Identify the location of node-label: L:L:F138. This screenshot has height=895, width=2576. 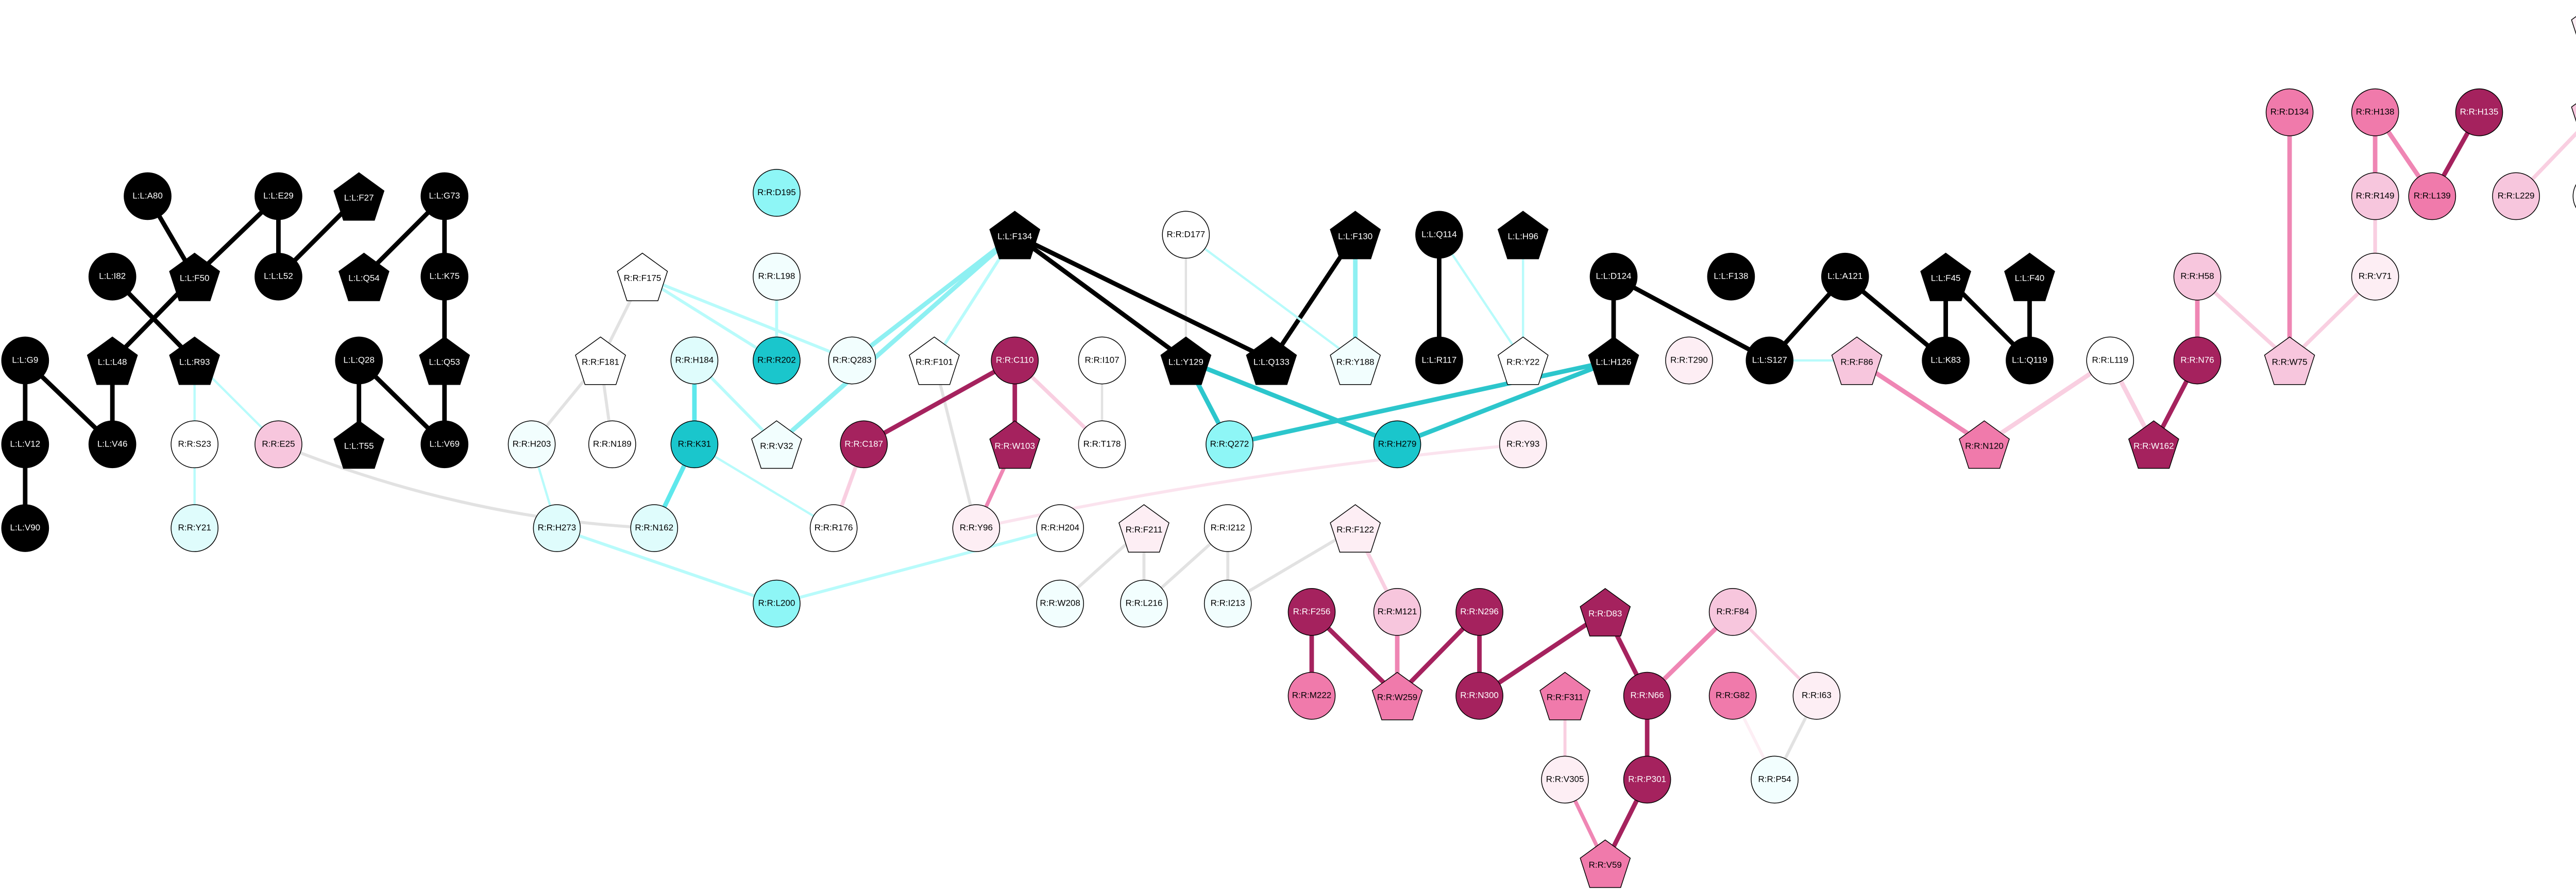
(1731, 276).